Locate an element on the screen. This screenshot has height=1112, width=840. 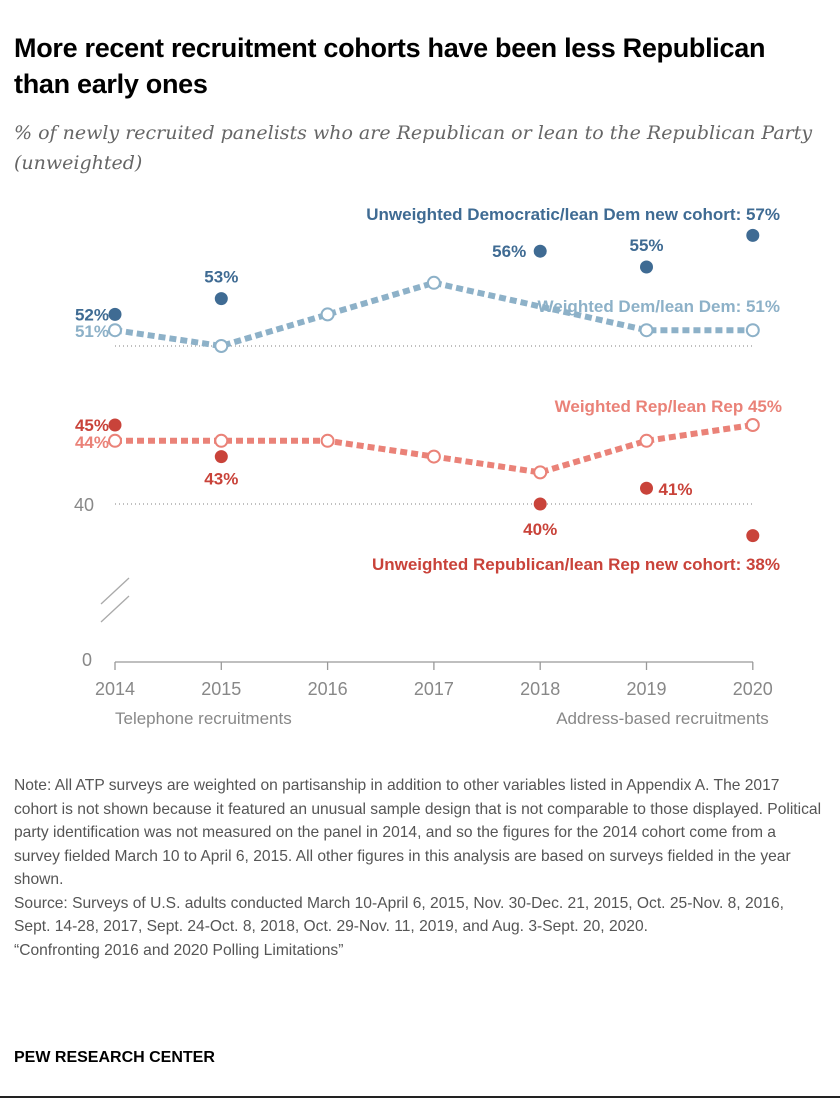
x-group-label: Telephone recruitments is located at coordinates (203, 718).